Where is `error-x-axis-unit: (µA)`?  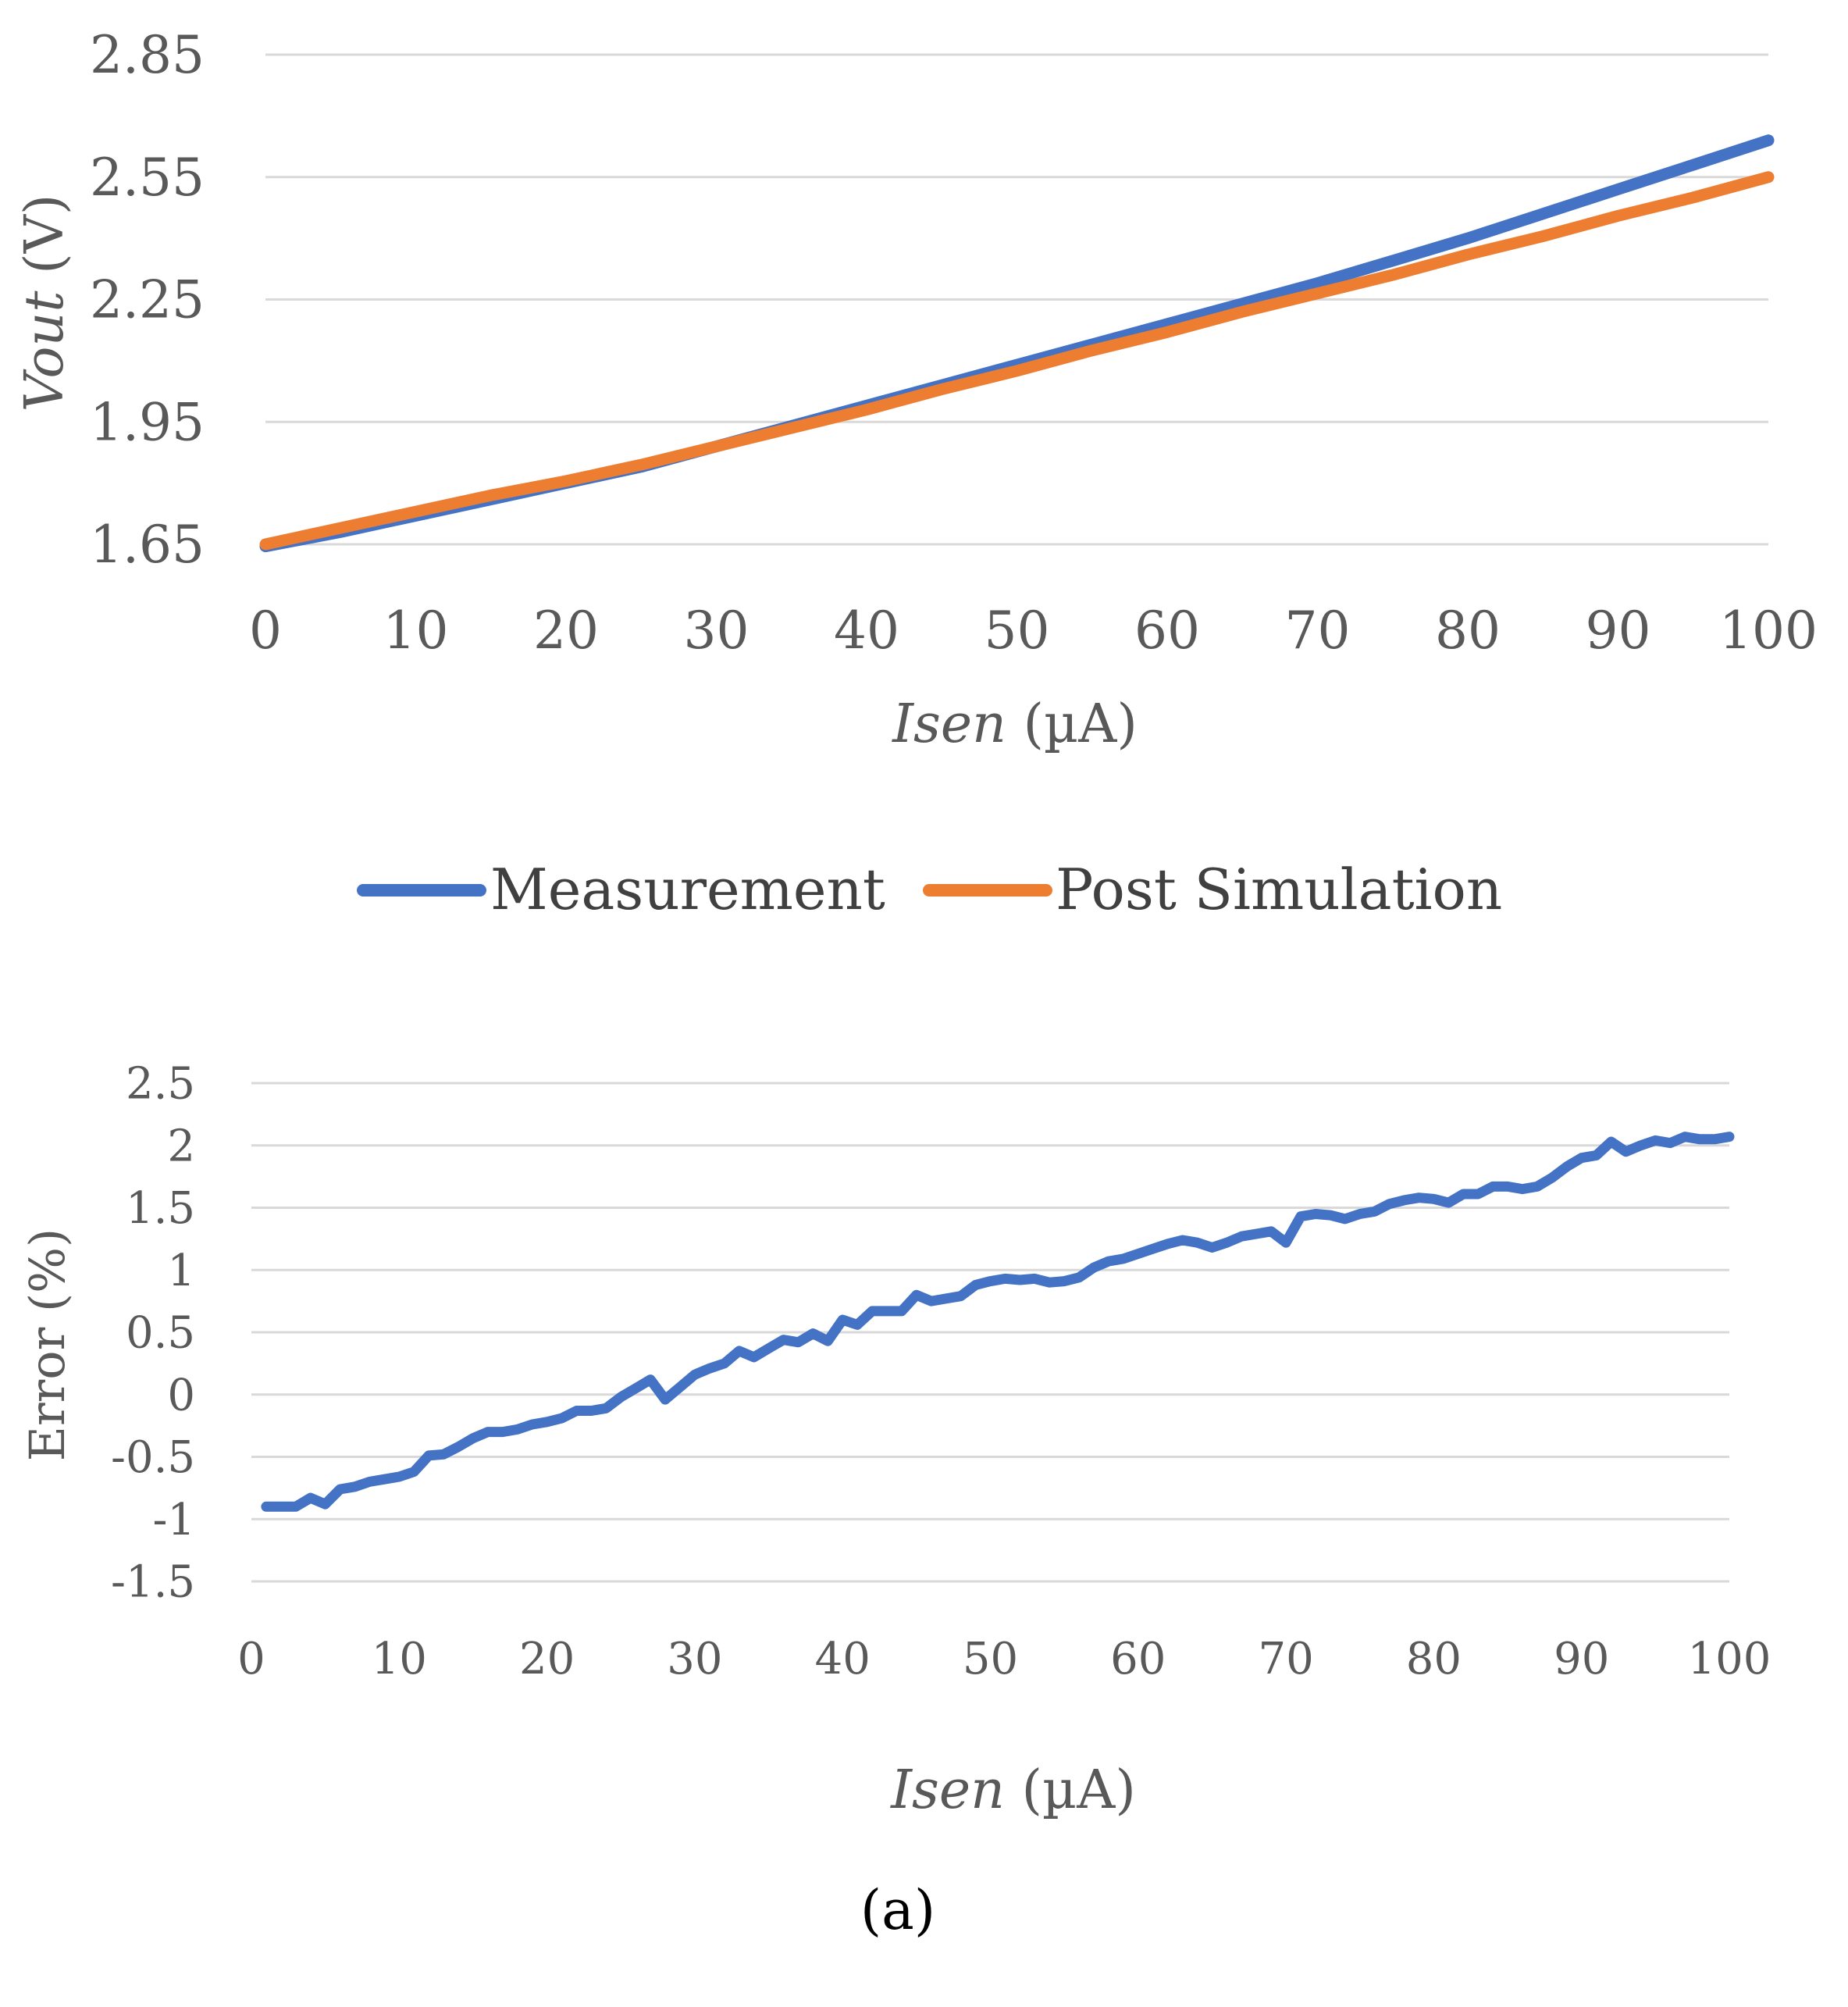 error-x-axis-unit: (µA) is located at coordinates (1079, 1790).